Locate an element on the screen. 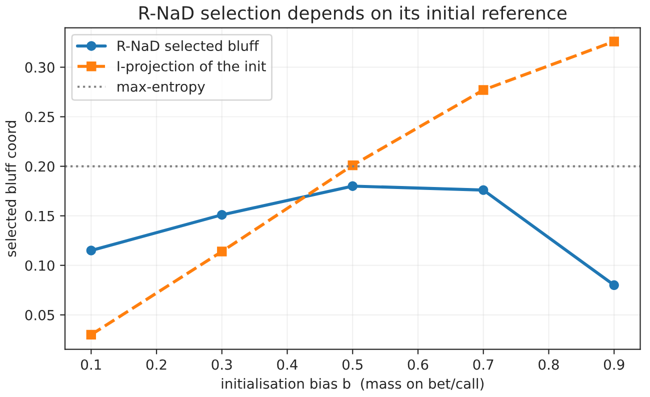 The image size is (650, 397). y-tick-label: 0.30 is located at coordinates (39, 67).